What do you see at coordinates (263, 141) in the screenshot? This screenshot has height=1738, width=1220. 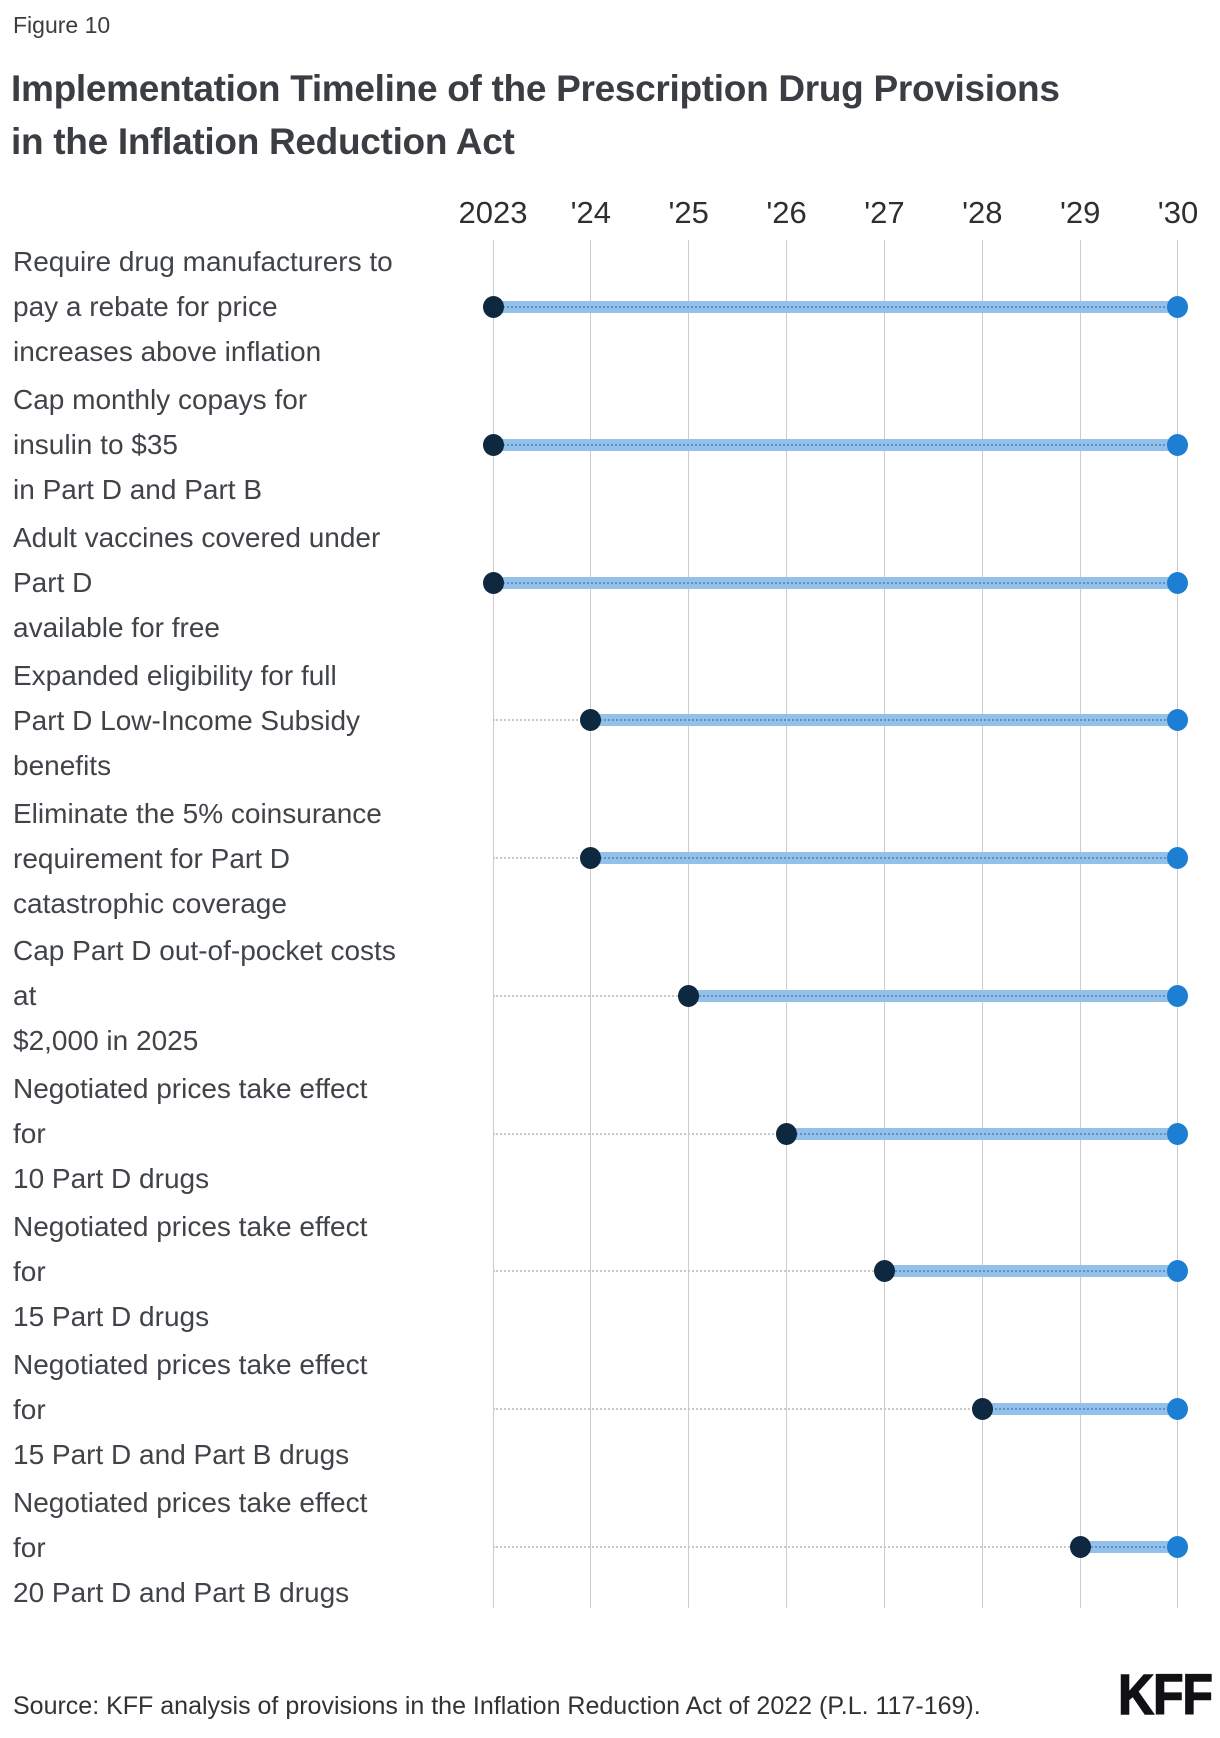 I see `page-title-line-2: in the Inflation Reduction Act` at bounding box center [263, 141].